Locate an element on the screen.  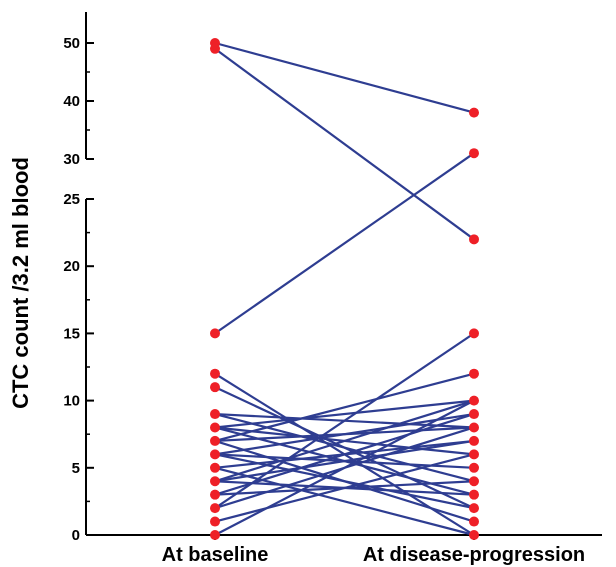
y-tick-label: 10 is located at coordinates (71, 401).